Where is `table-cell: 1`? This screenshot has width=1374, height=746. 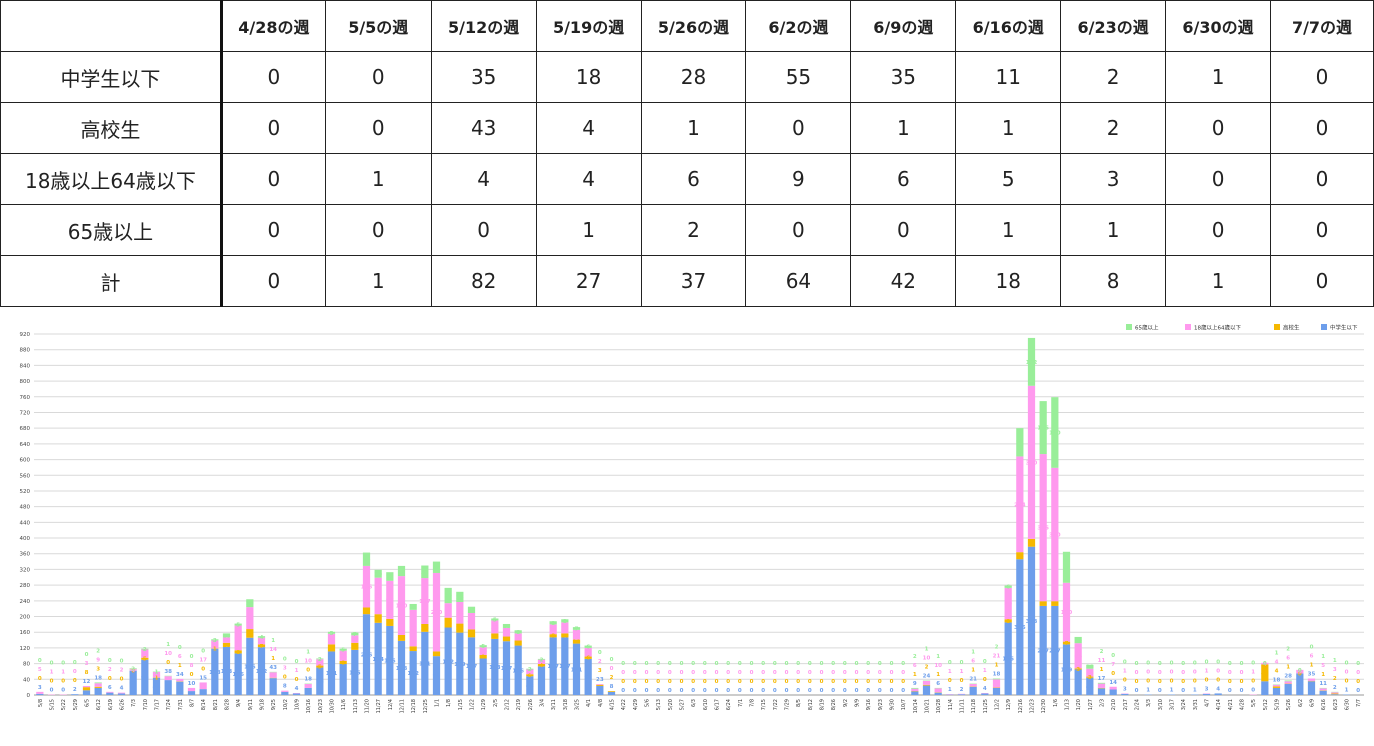 table-cell: 1 is located at coordinates (1113, 230).